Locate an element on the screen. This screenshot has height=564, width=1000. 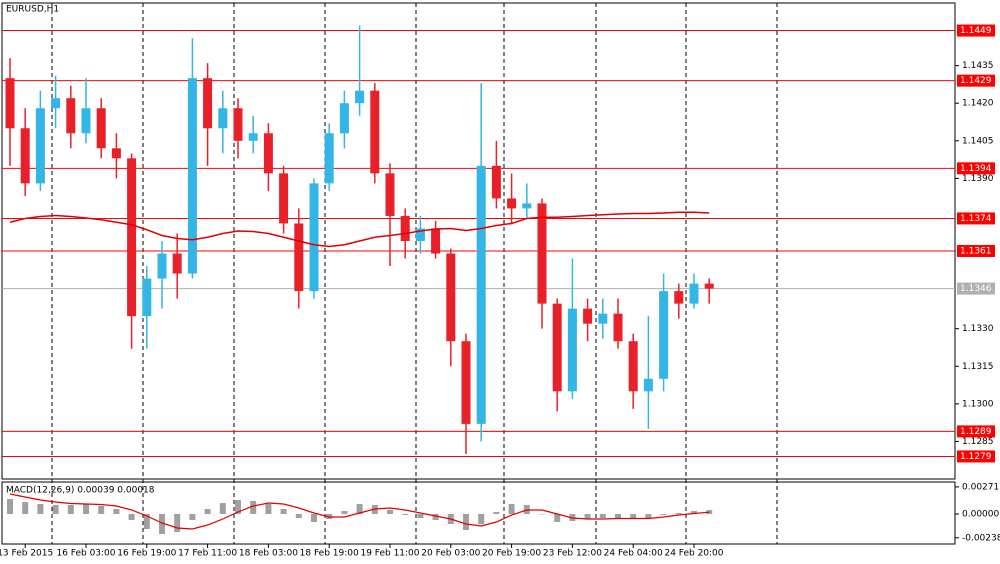
x-tick-label: 20 Feb 03:00 is located at coordinates (450, 554).